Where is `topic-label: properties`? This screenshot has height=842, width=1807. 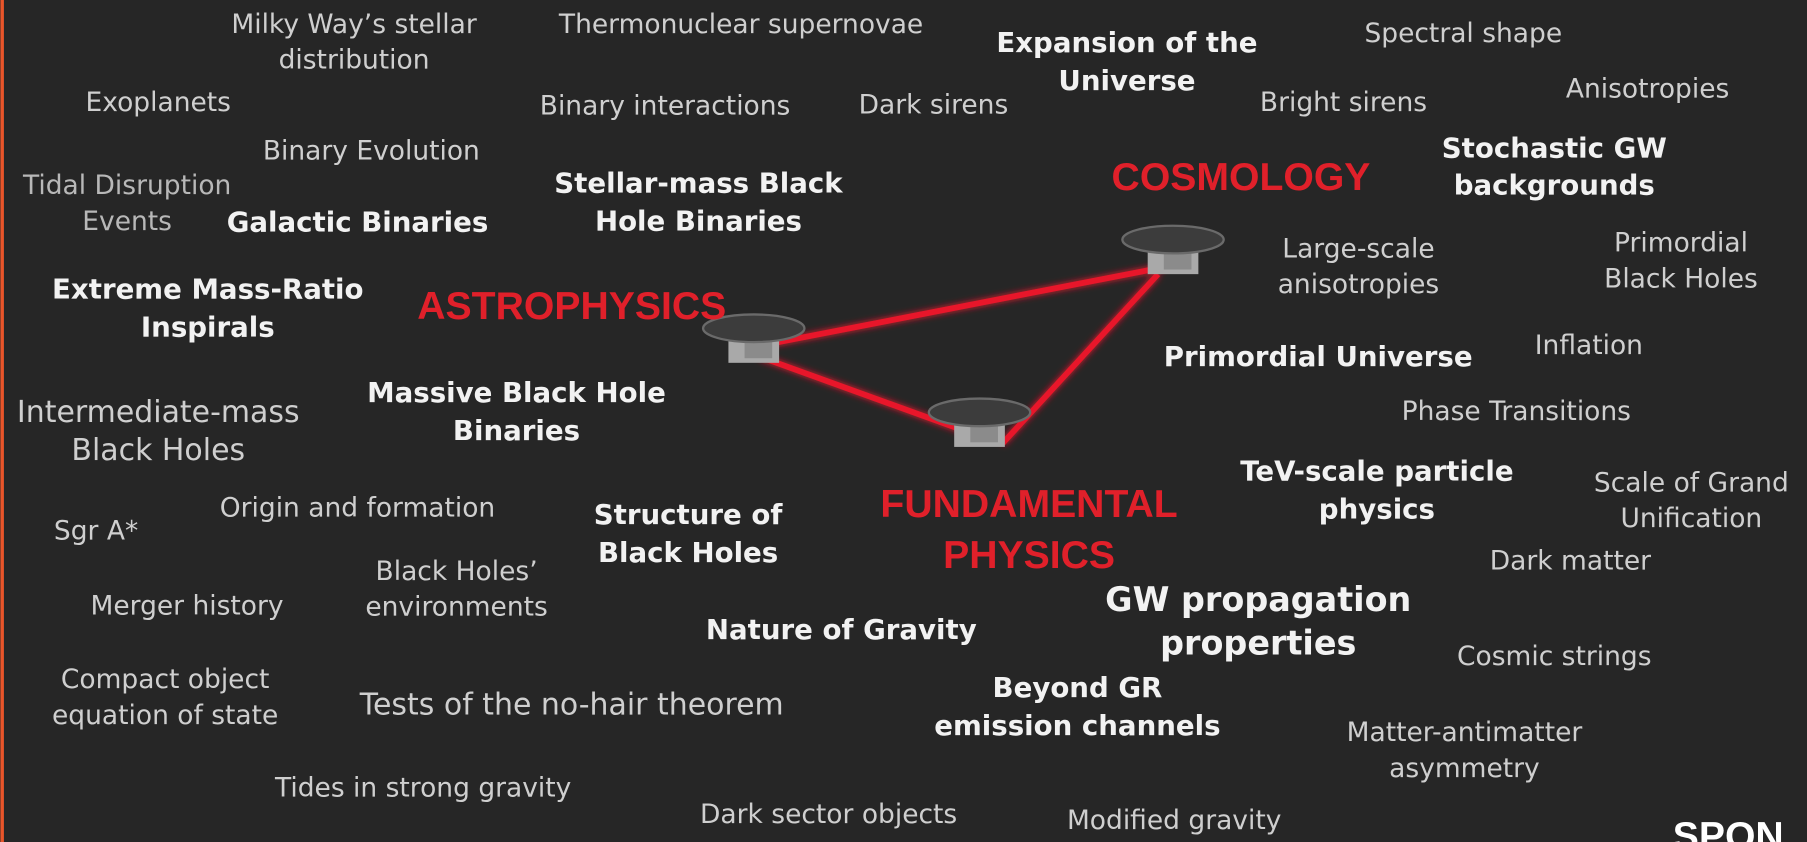
topic-label: properties is located at coordinates (1258, 643).